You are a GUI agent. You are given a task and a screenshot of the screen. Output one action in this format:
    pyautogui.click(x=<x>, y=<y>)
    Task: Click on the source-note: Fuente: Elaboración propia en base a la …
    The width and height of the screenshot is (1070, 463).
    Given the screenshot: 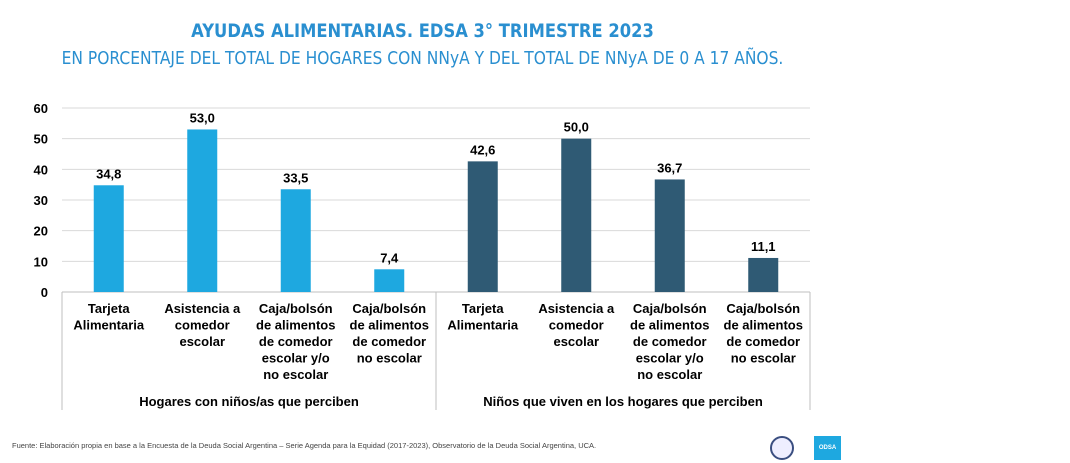 What is the action you would take?
    pyautogui.click(x=304, y=445)
    